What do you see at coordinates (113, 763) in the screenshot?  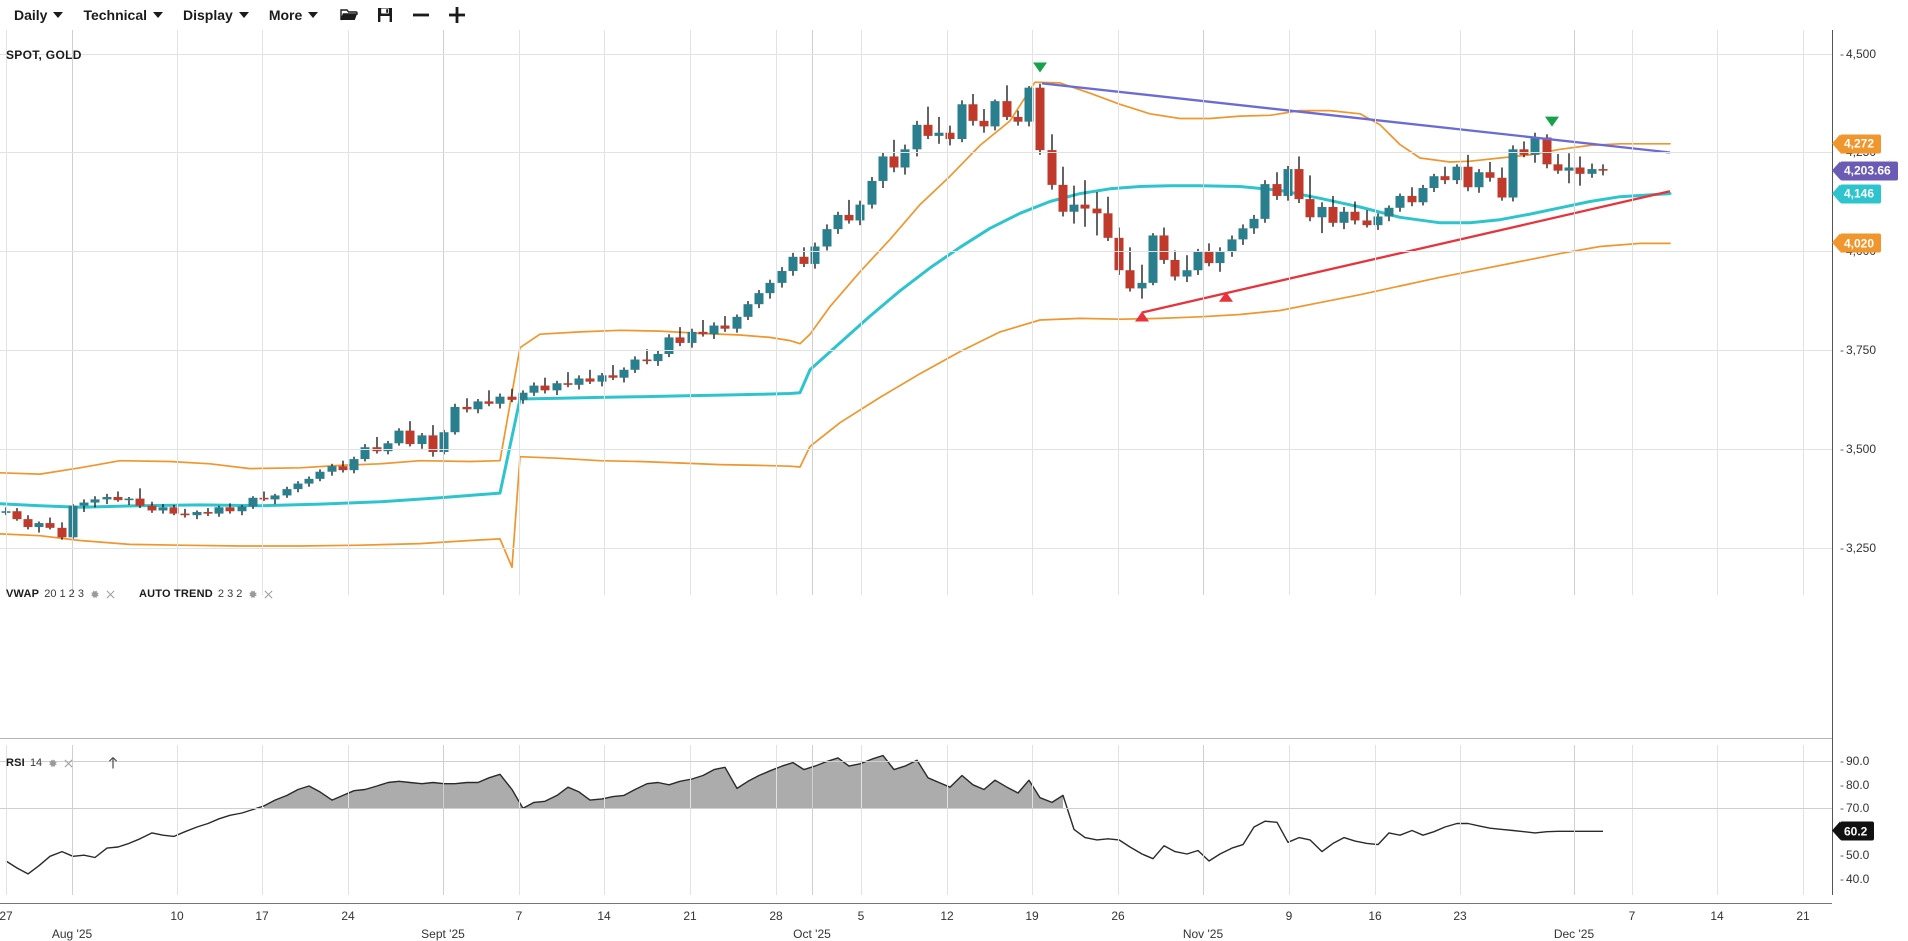 I see `arrow-up-icon` at bounding box center [113, 763].